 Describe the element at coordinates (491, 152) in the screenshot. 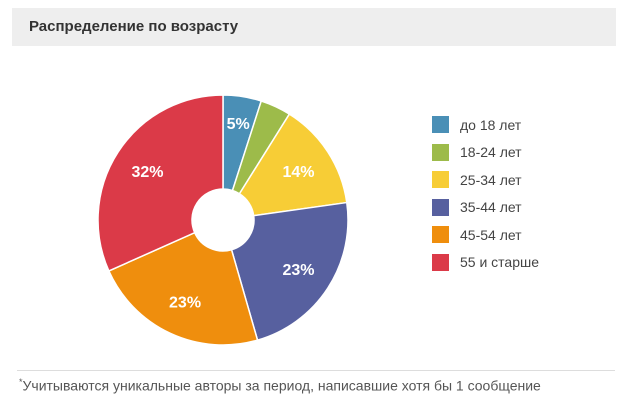

I see `legend-label: 18-24 лет` at that location.